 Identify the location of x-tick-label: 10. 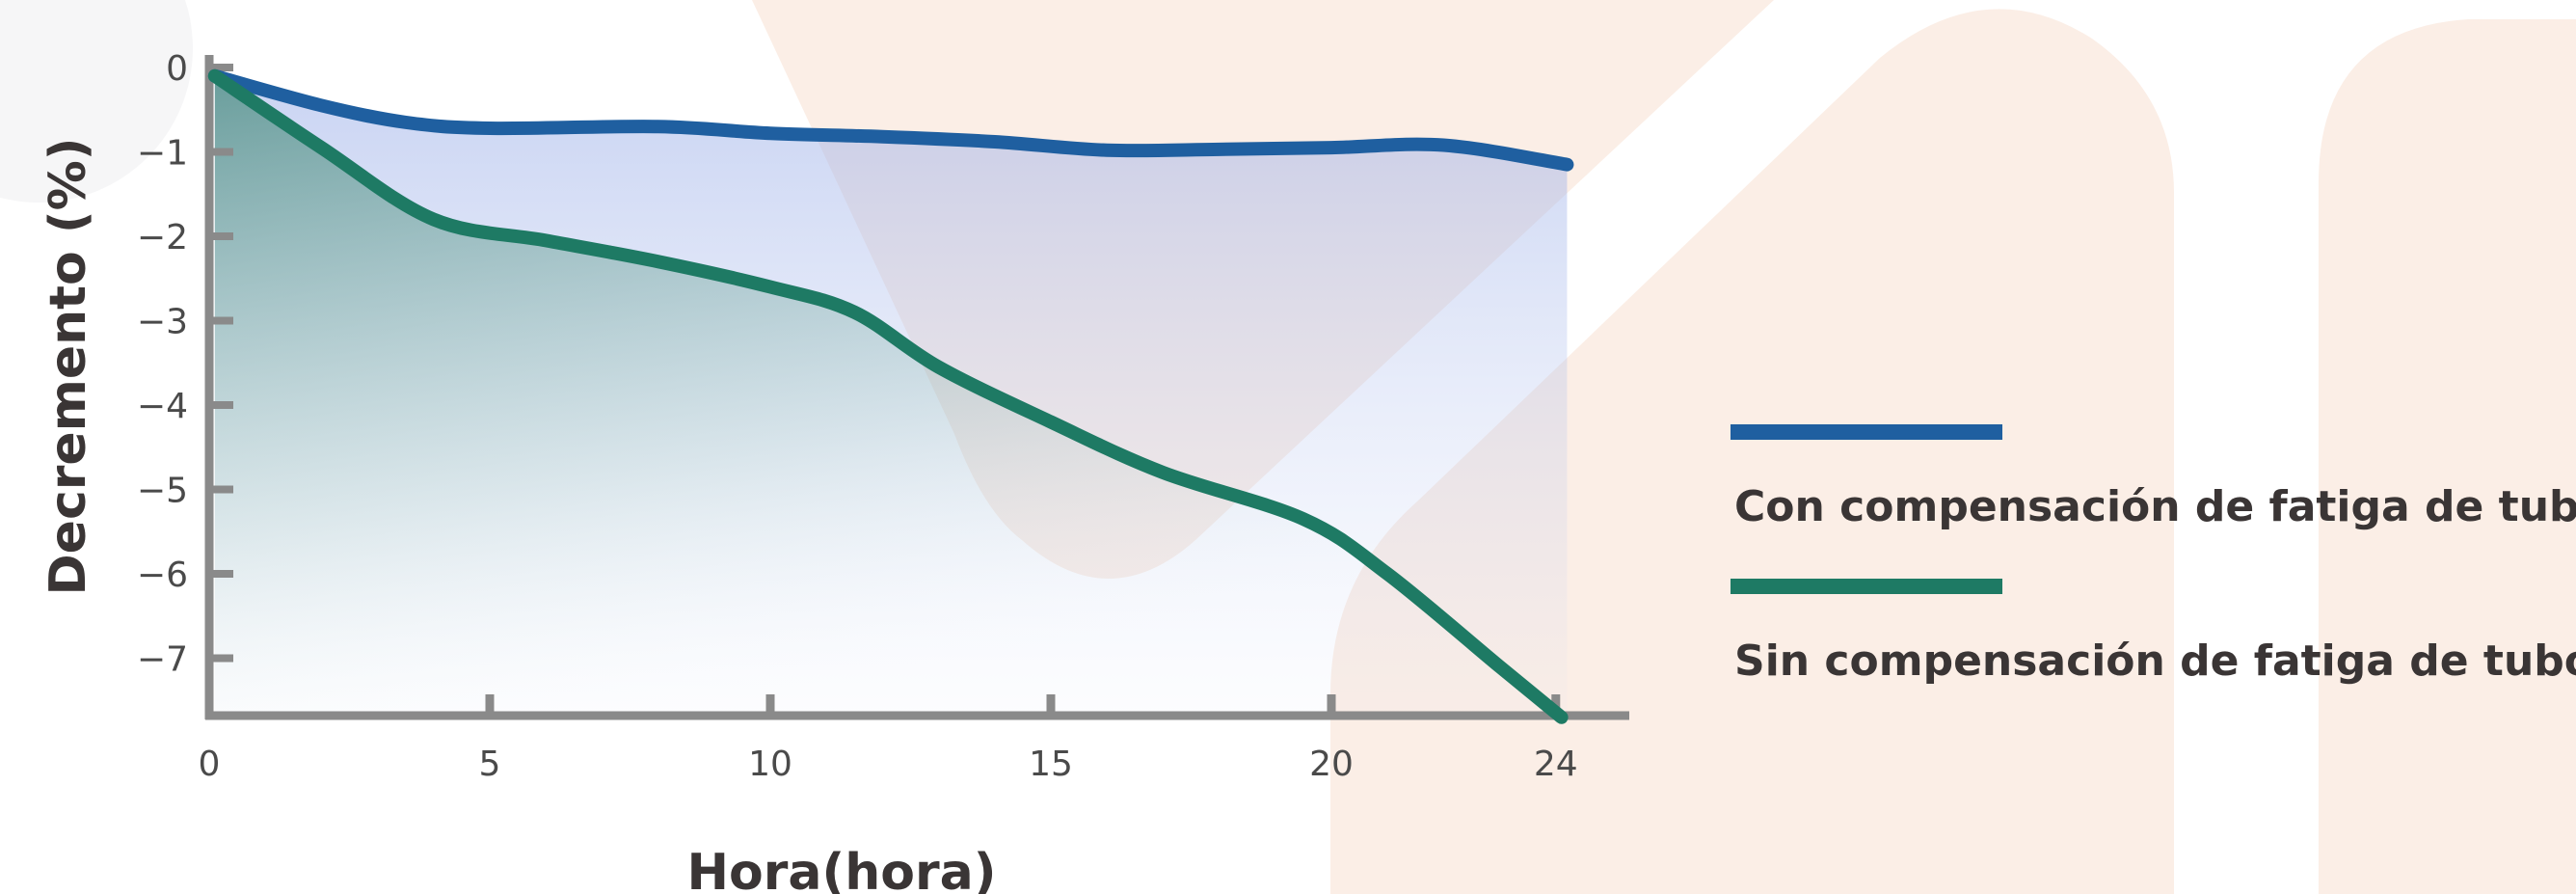
(770, 764).